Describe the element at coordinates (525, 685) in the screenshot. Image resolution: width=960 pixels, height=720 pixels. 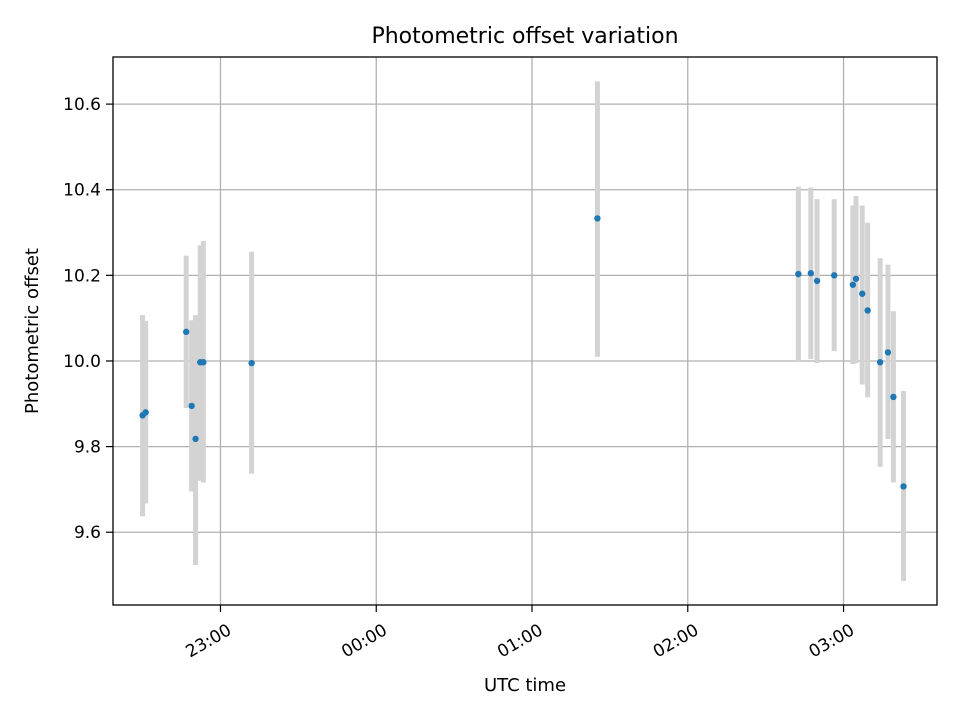
I see `x-axis-label: UTC time` at that location.